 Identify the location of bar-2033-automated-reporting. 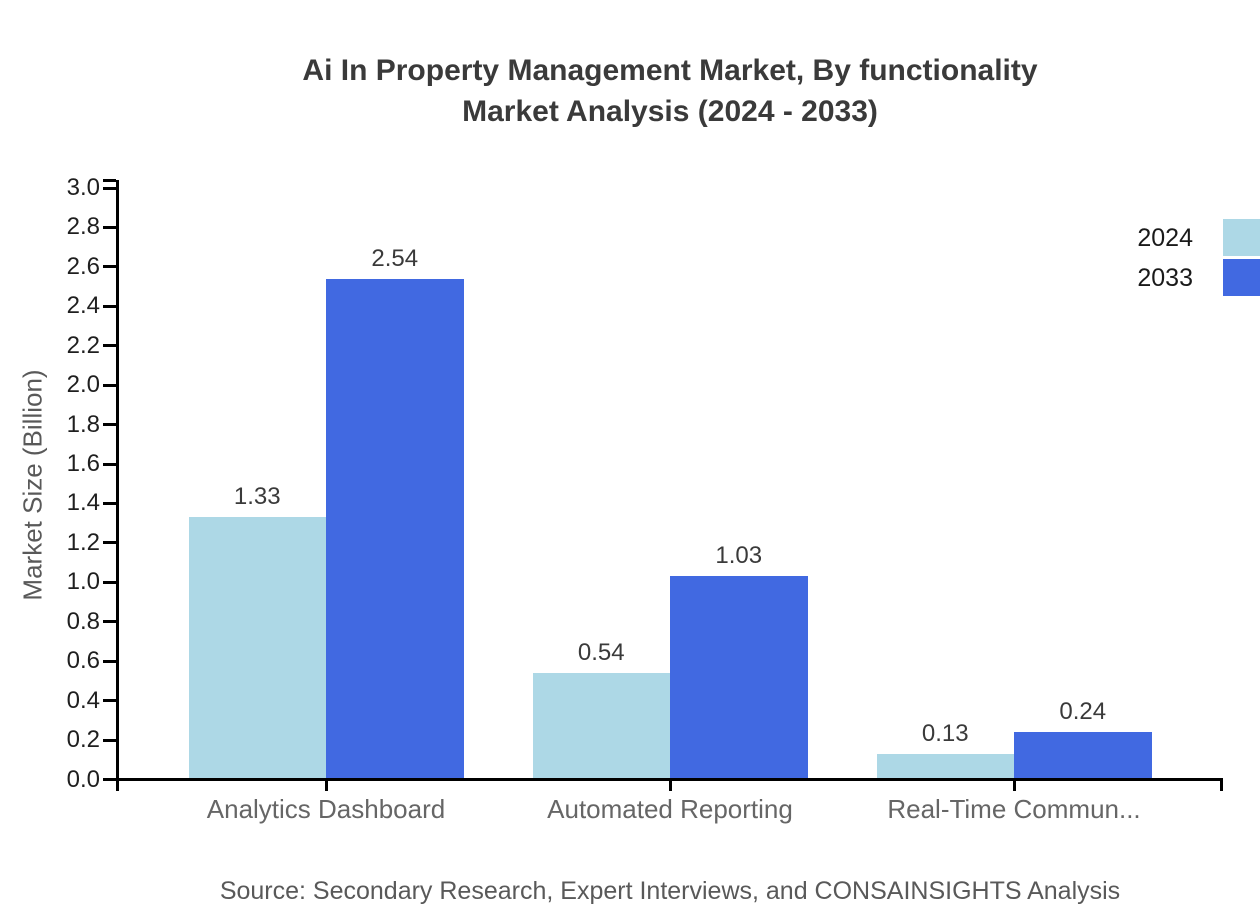
(739, 678).